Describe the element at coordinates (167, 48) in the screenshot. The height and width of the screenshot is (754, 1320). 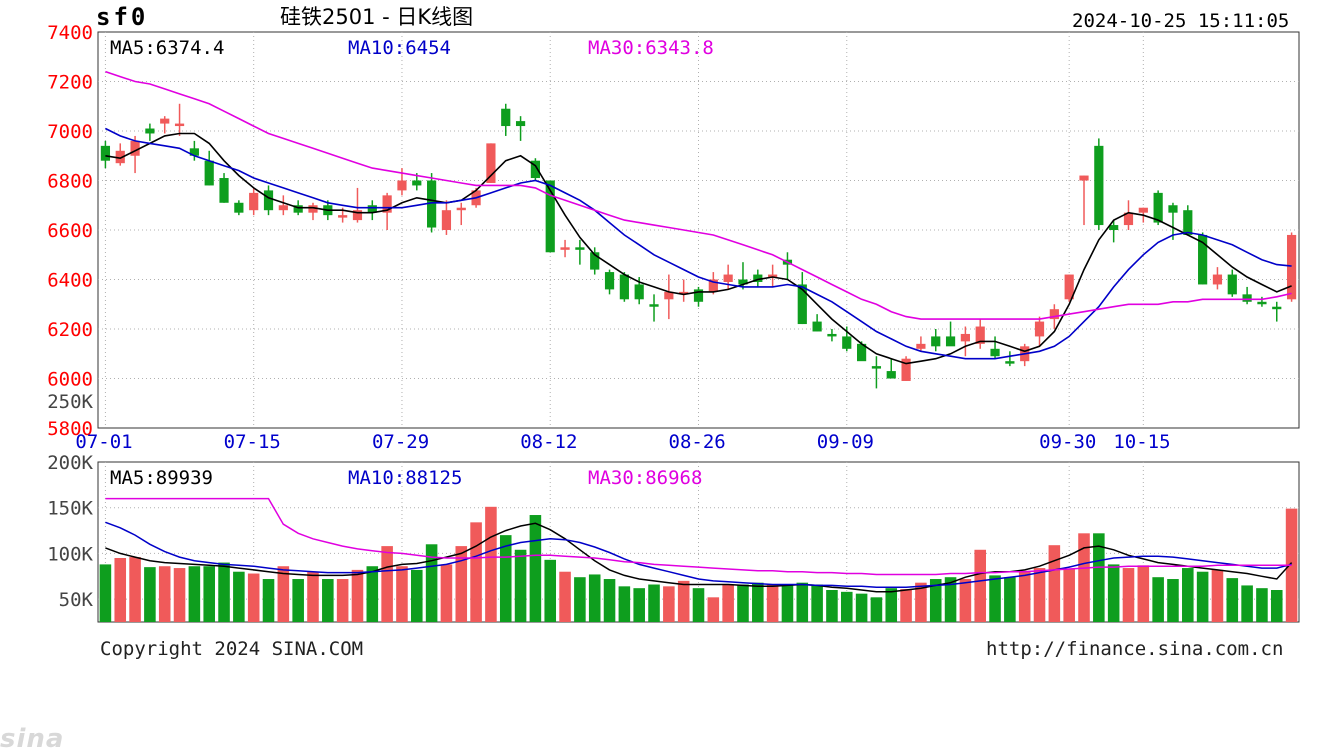
I see `price-ma5-label: MA5:6374.4` at that location.